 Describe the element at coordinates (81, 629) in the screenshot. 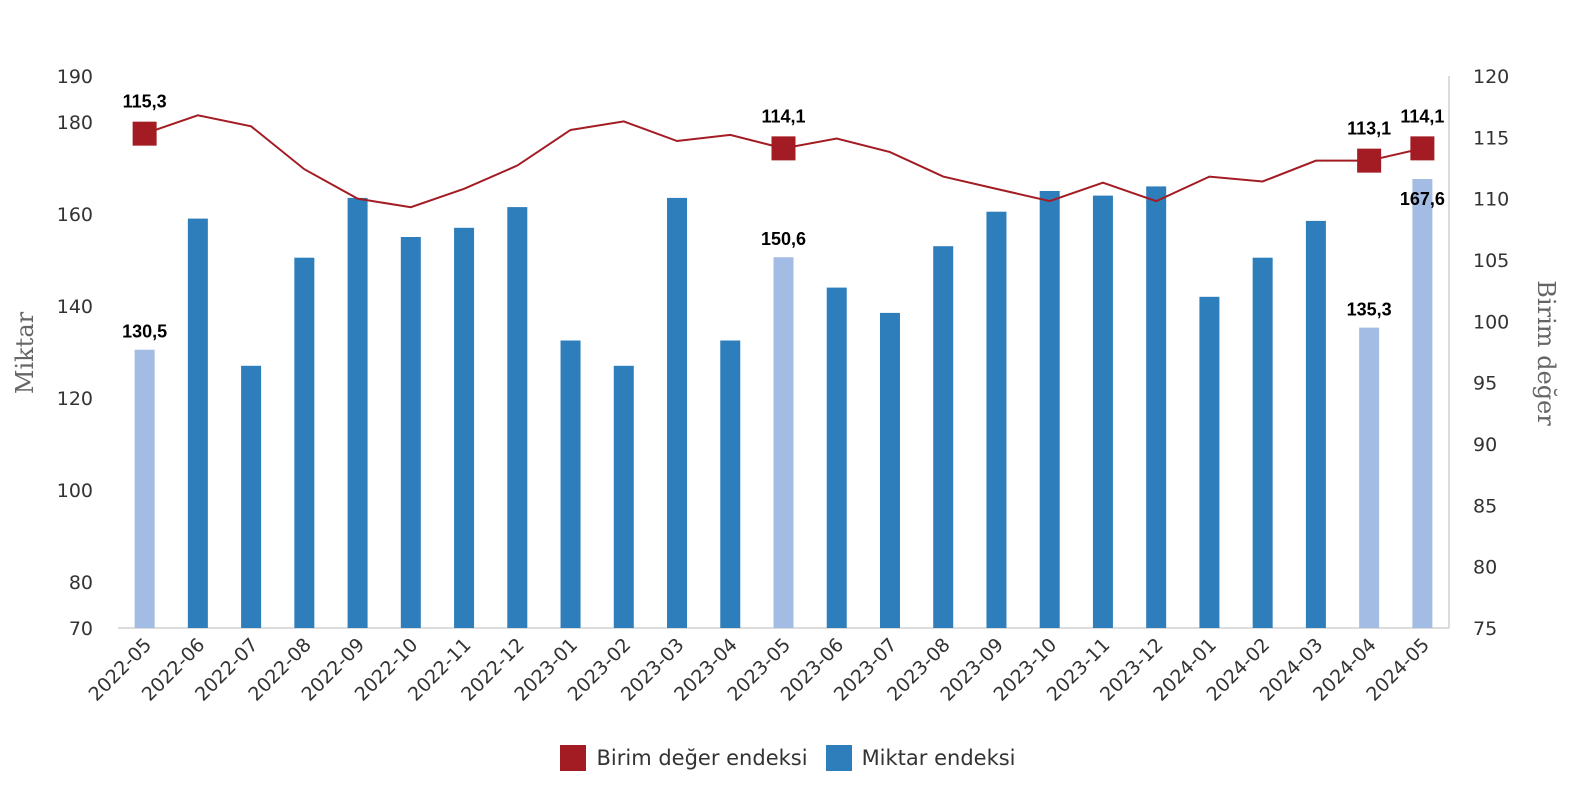

I see `y-tick-label: 70` at that location.